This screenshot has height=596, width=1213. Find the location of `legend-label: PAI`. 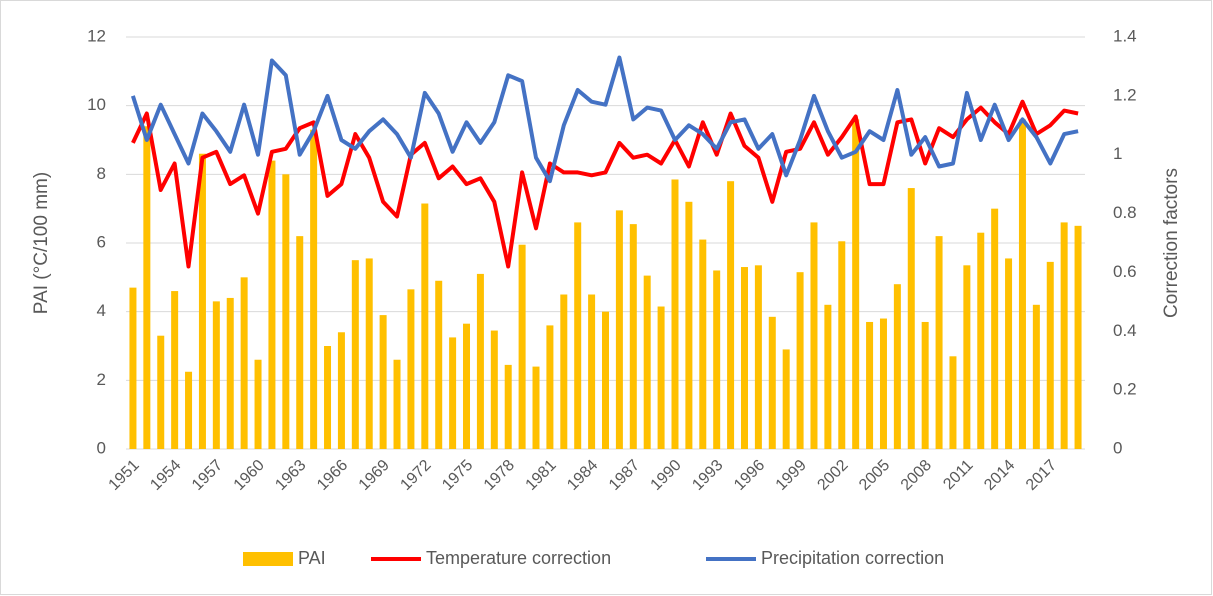

legend-label: PAI is located at coordinates (312, 558).